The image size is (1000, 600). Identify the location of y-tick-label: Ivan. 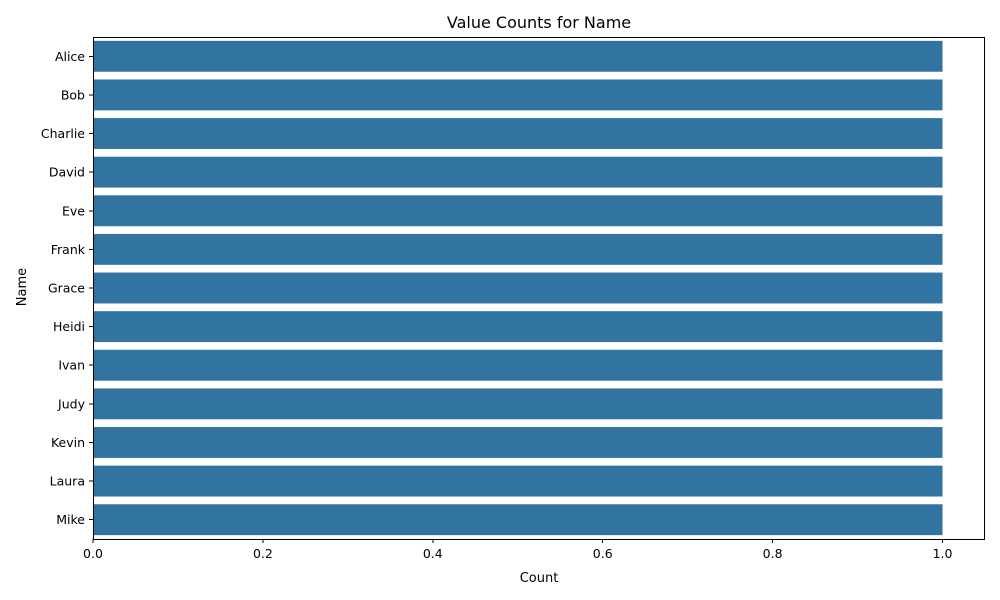
(71, 365).